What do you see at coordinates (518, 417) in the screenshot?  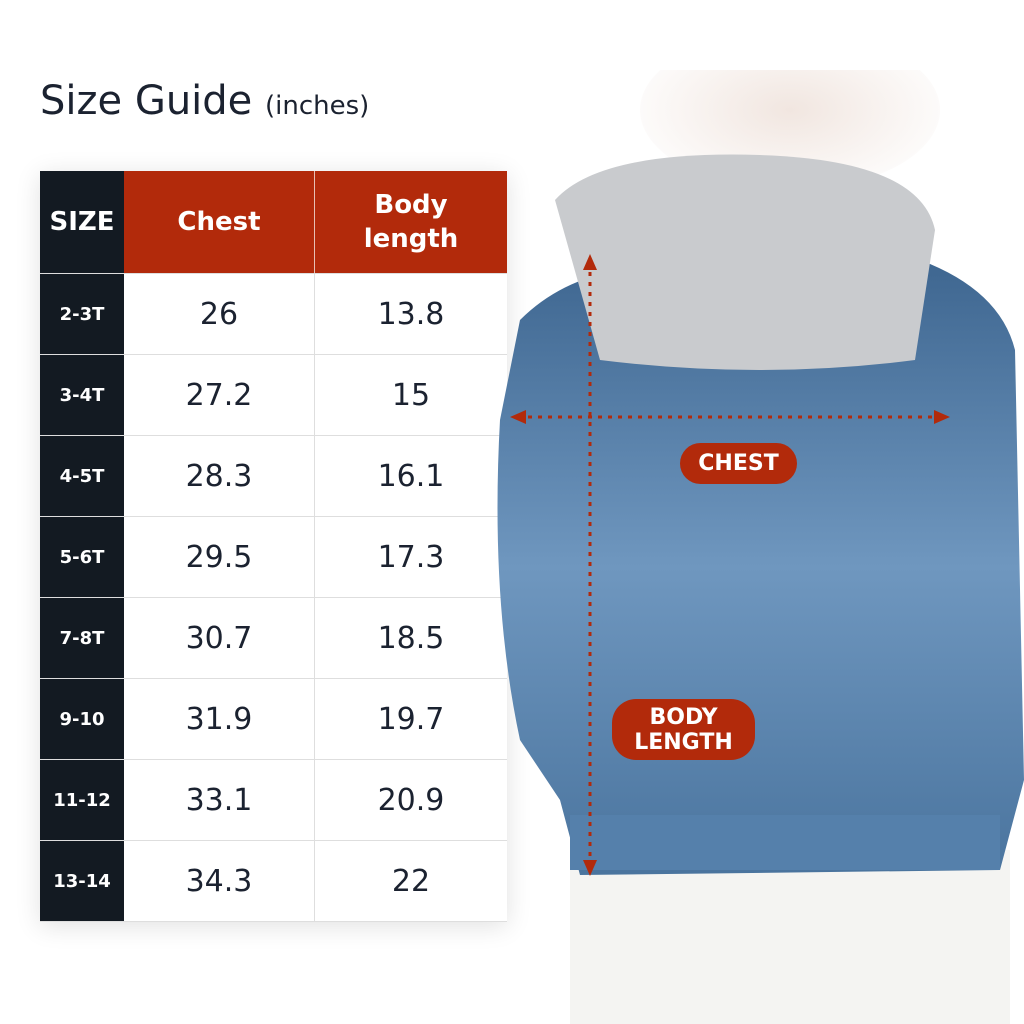 I see `arrow-head-left-icon` at bounding box center [518, 417].